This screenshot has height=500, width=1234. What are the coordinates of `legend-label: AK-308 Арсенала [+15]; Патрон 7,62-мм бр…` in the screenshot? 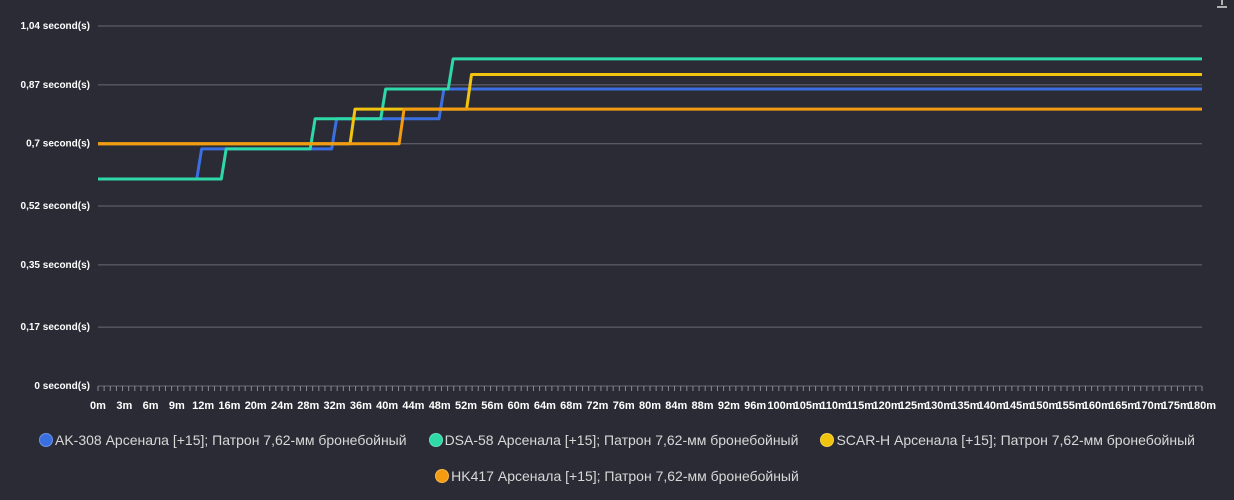 It's located at (231, 440).